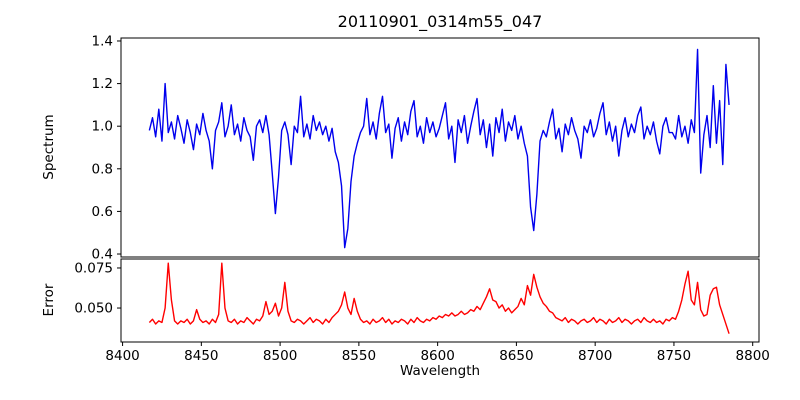  I want to click on y-tick-label: 0.6, so click(102, 212).